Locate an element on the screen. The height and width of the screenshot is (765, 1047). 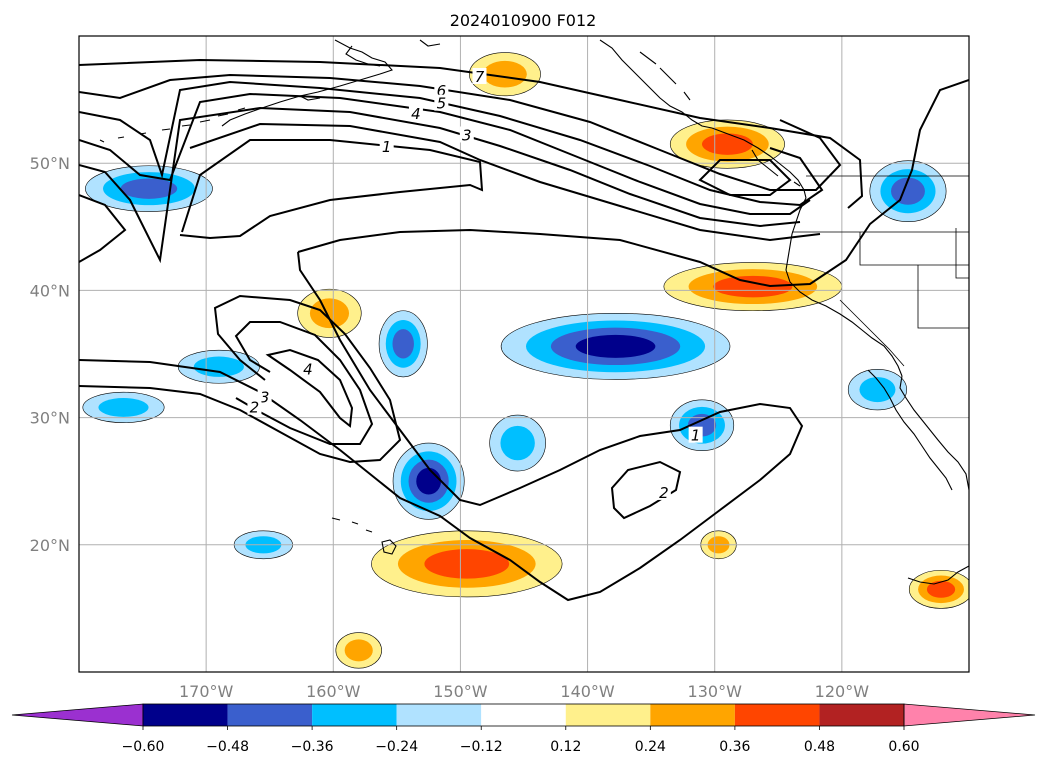
lat-tick-label: 50°N is located at coordinates (50, 163).